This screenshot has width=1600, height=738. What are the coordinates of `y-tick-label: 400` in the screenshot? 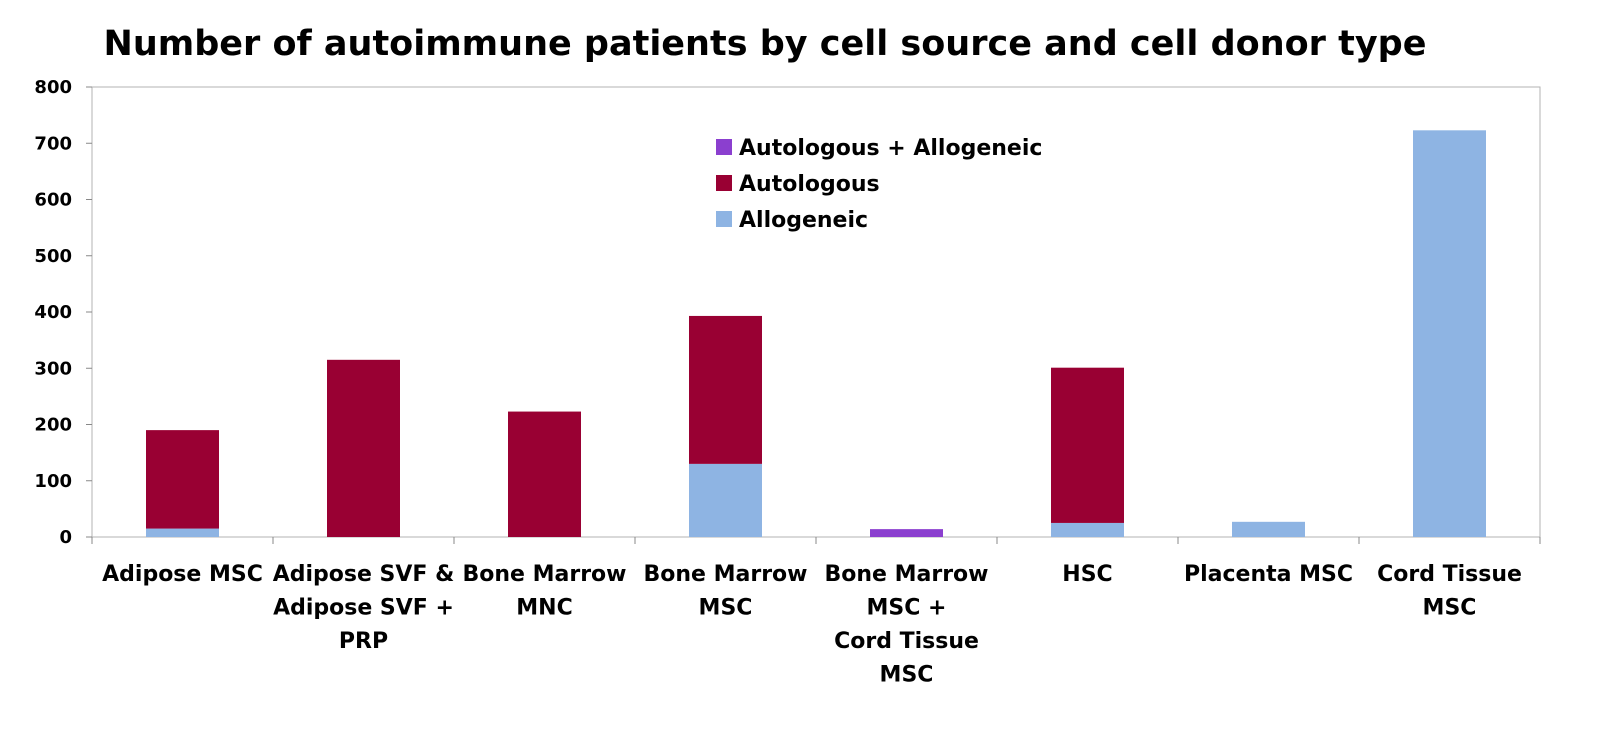 It's located at (53, 312).